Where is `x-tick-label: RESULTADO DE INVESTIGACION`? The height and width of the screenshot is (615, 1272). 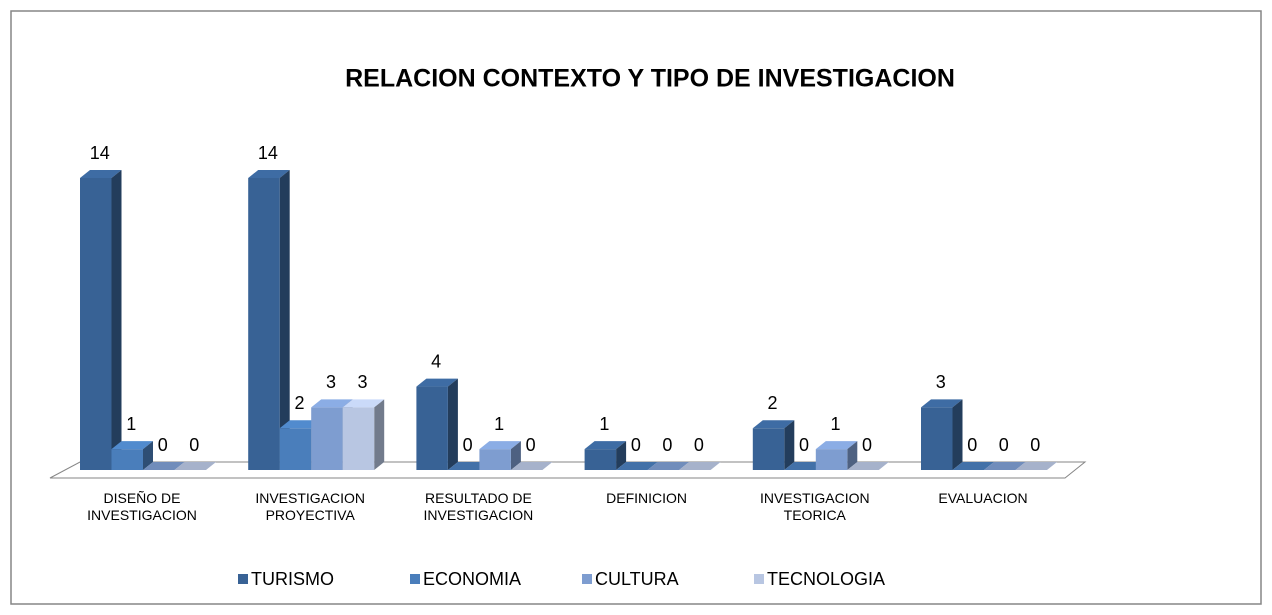 x-tick-label: RESULTADO DE INVESTIGACION is located at coordinates (478, 506).